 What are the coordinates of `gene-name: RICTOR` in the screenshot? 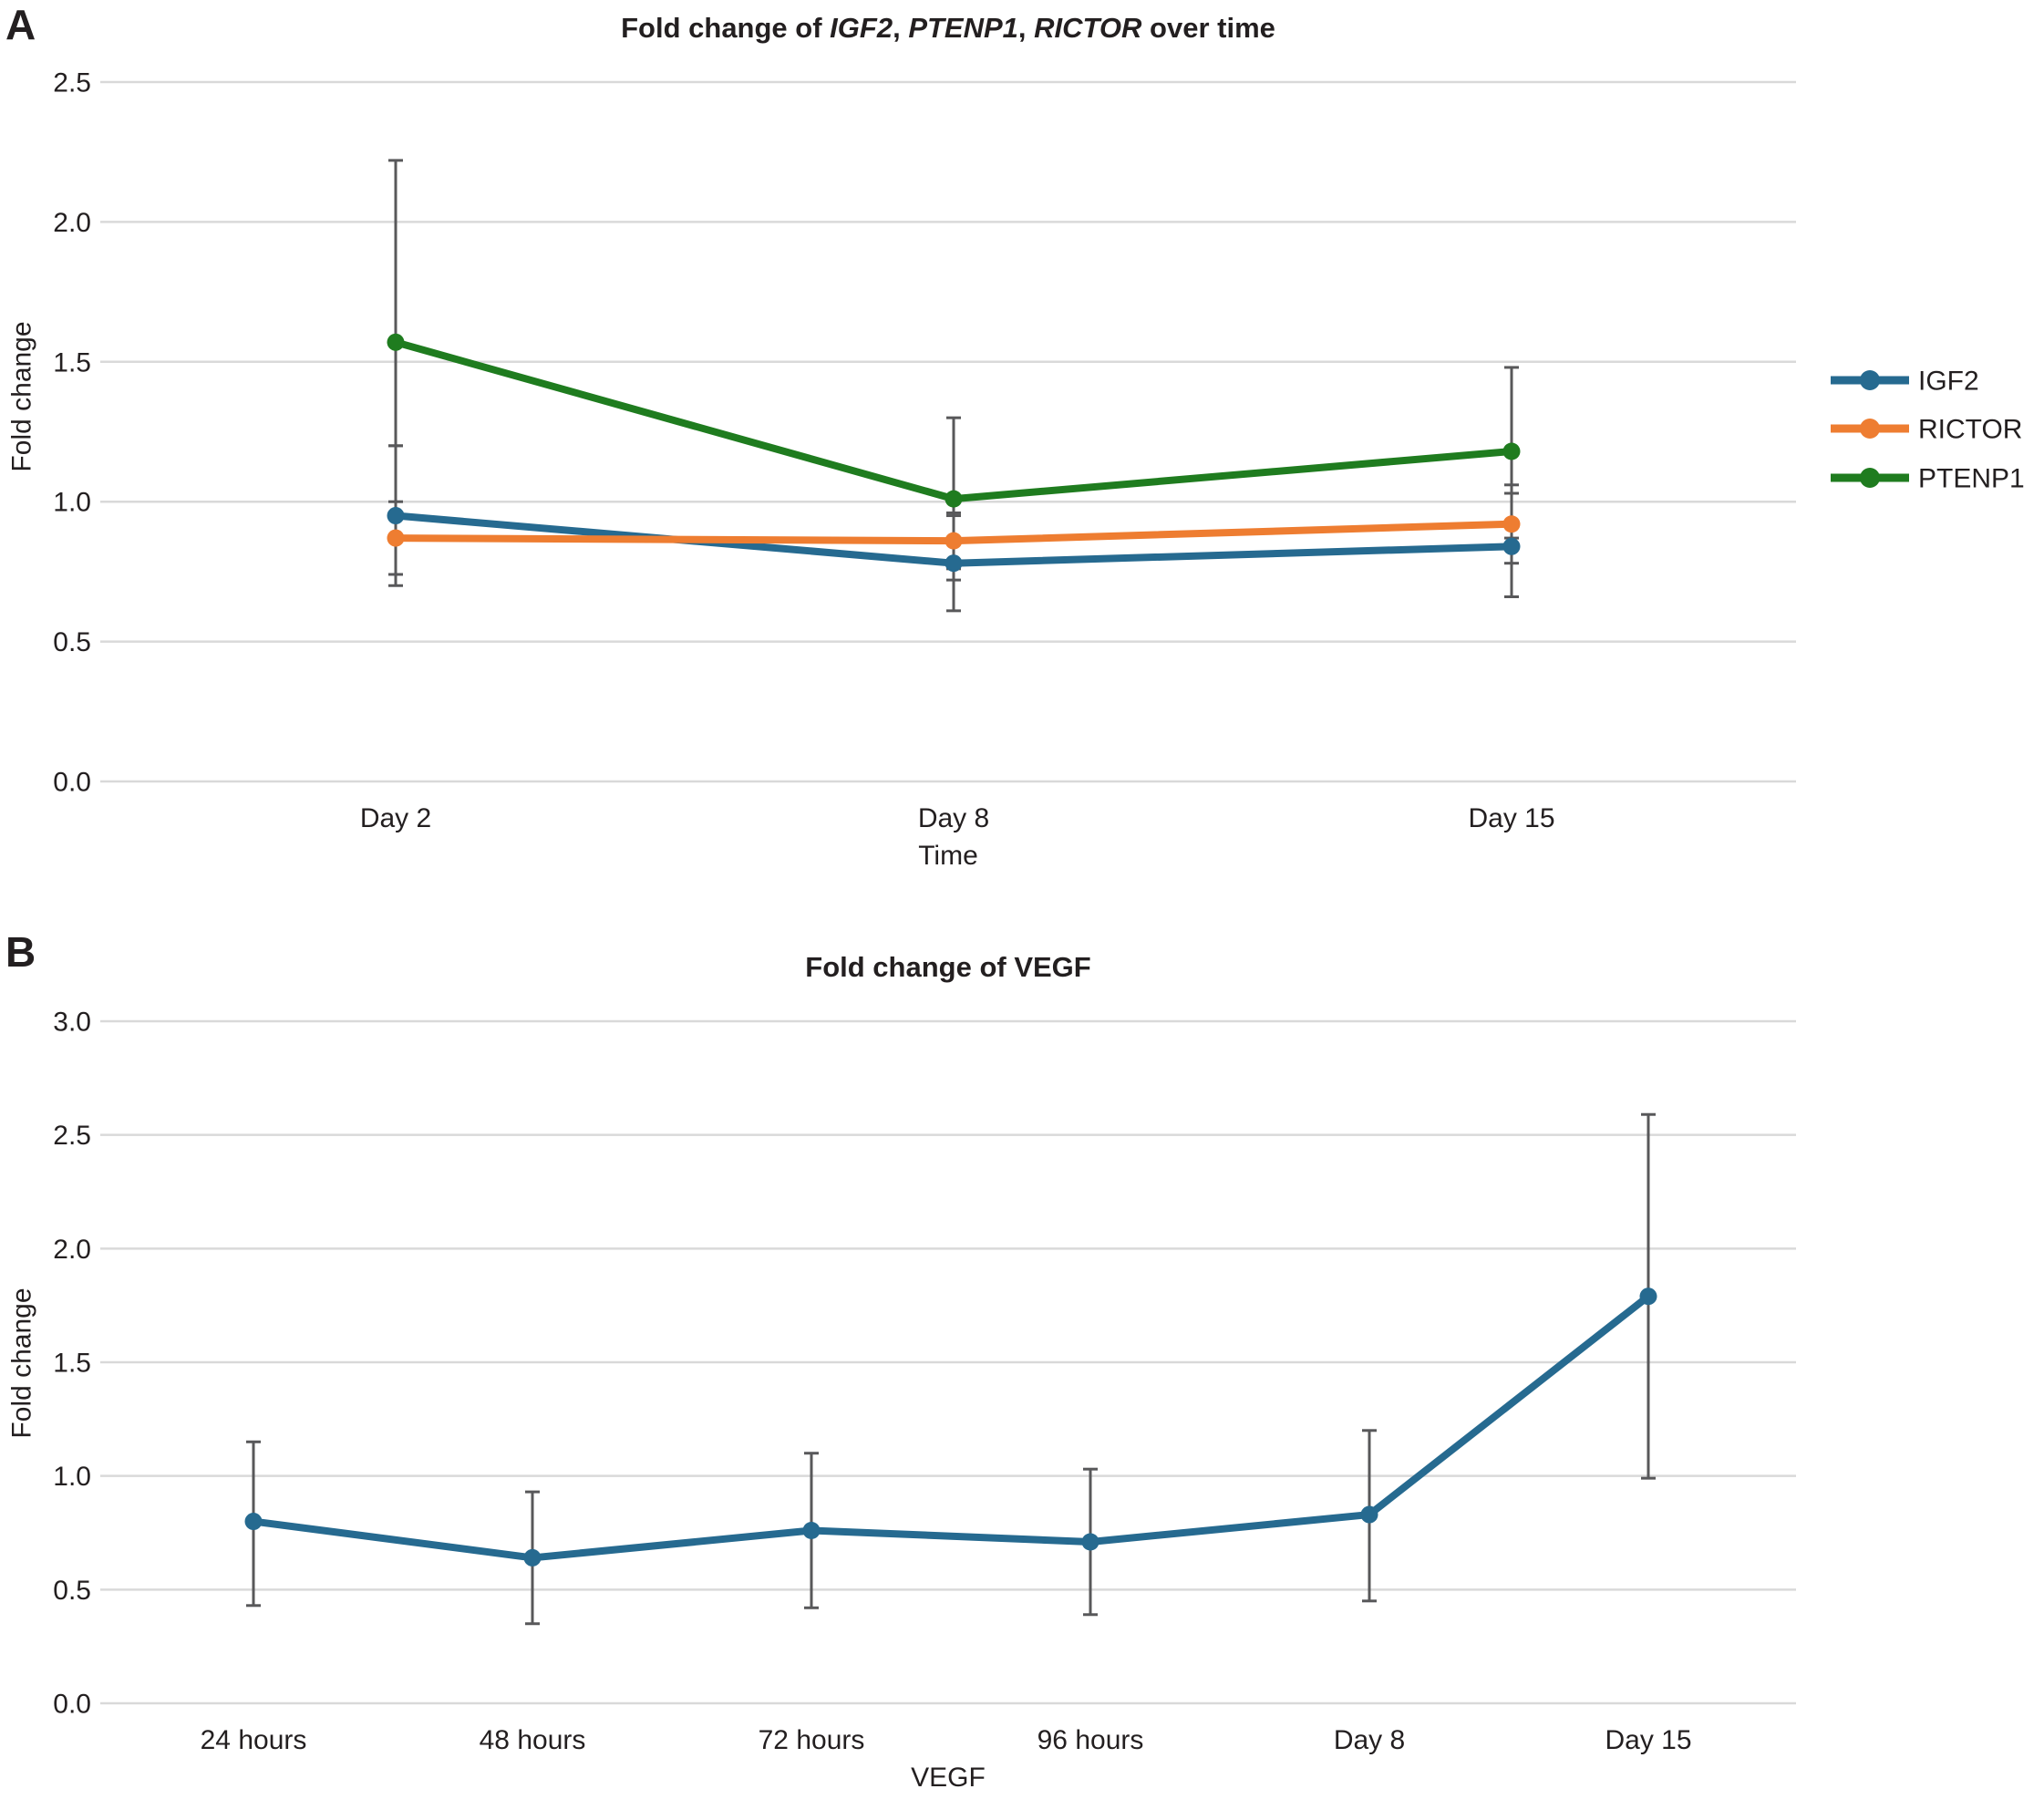 It's located at (1088, 28).